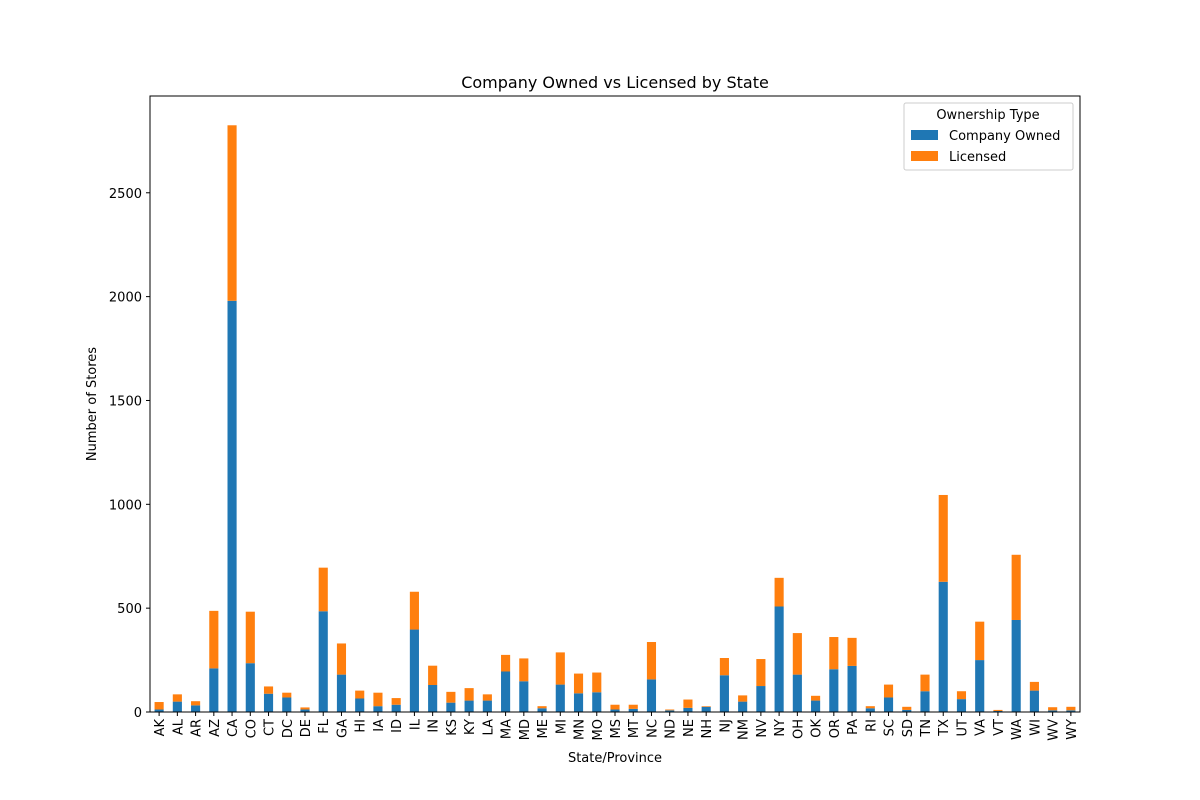  What do you see at coordinates (378, 709) in the screenshot?
I see `bar-company-owned-ia` at bounding box center [378, 709].